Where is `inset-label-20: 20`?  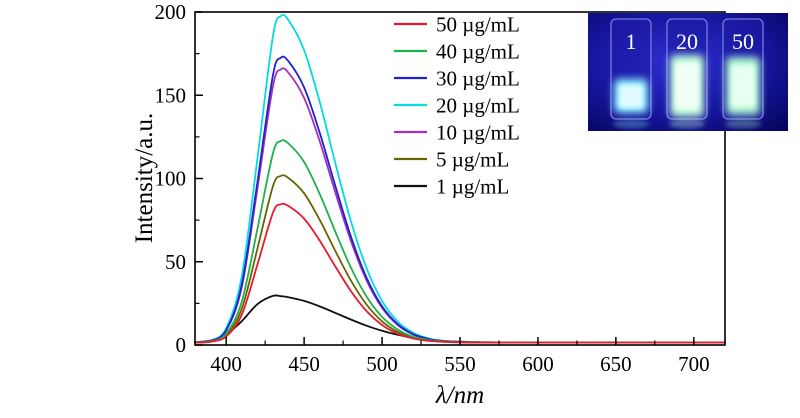 inset-label-20: 20 is located at coordinates (687, 41).